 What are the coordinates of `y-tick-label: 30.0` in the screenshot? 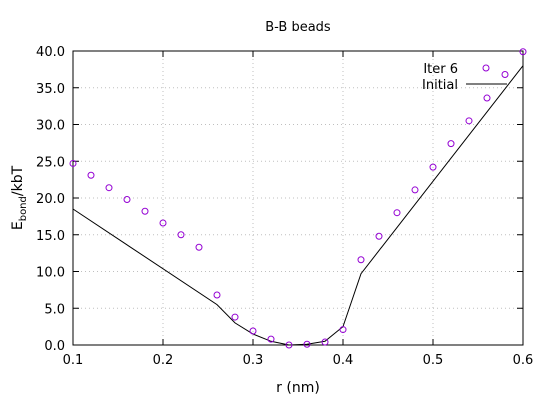 It's located at (50, 126).